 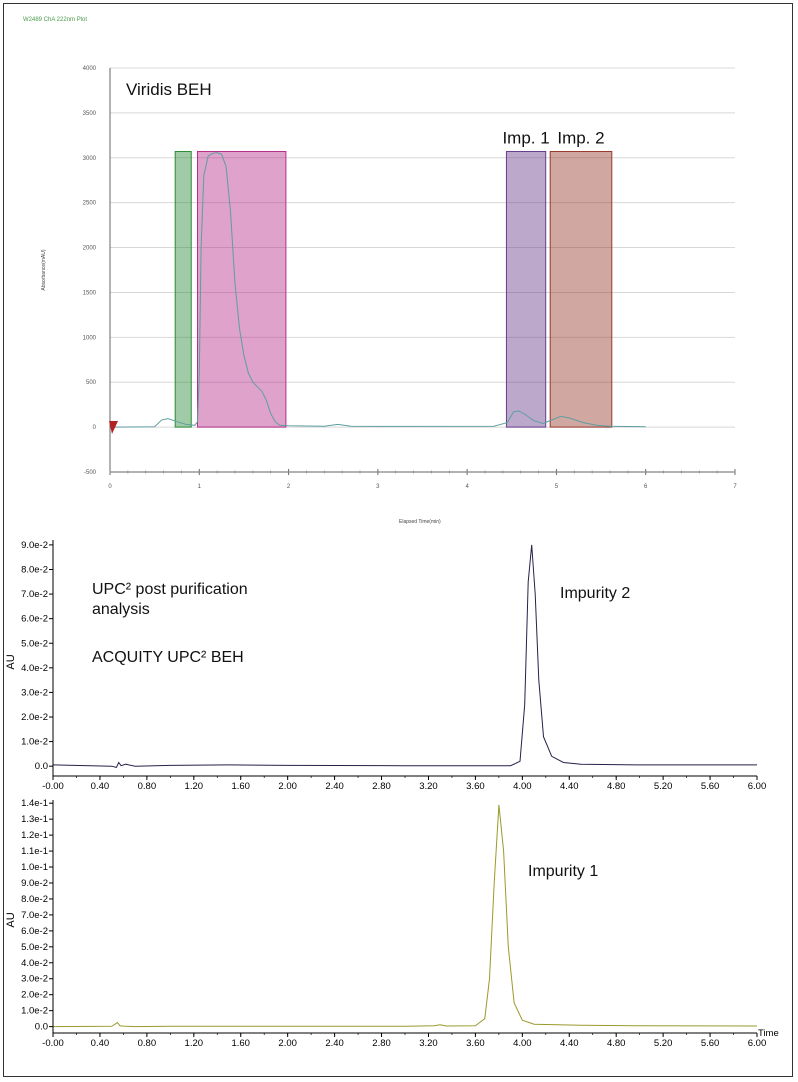 I want to click on chart2-x-tick-label: 2.40, so click(x=334, y=786).